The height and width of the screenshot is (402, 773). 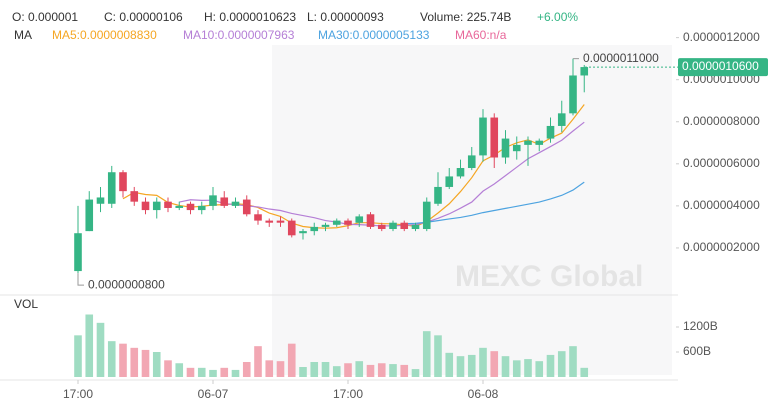 What do you see at coordinates (45, 17) in the screenshot?
I see `ohlc-field: O: 0.000001` at bounding box center [45, 17].